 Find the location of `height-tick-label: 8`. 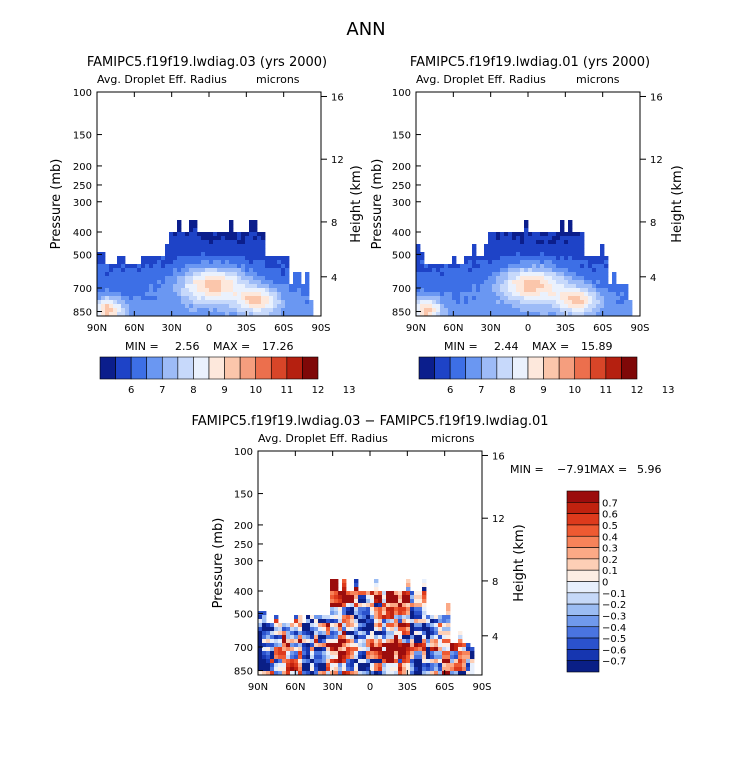

height-tick-label: 8 is located at coordinates (495, 582).